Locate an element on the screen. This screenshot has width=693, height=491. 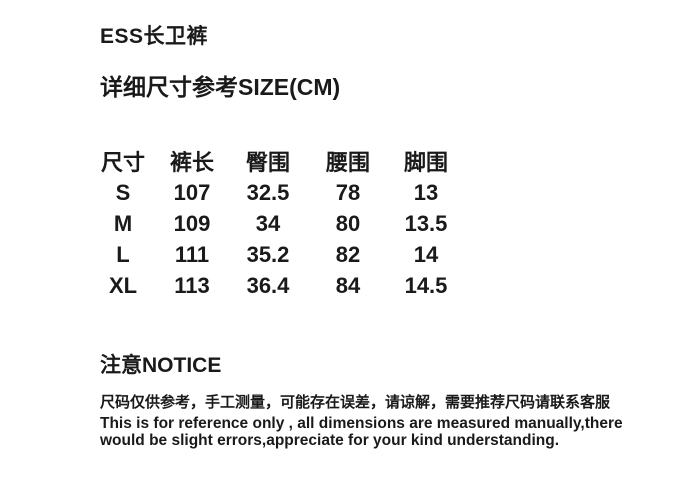
table-cell: 13.5 is located at coordinates (426, 223).